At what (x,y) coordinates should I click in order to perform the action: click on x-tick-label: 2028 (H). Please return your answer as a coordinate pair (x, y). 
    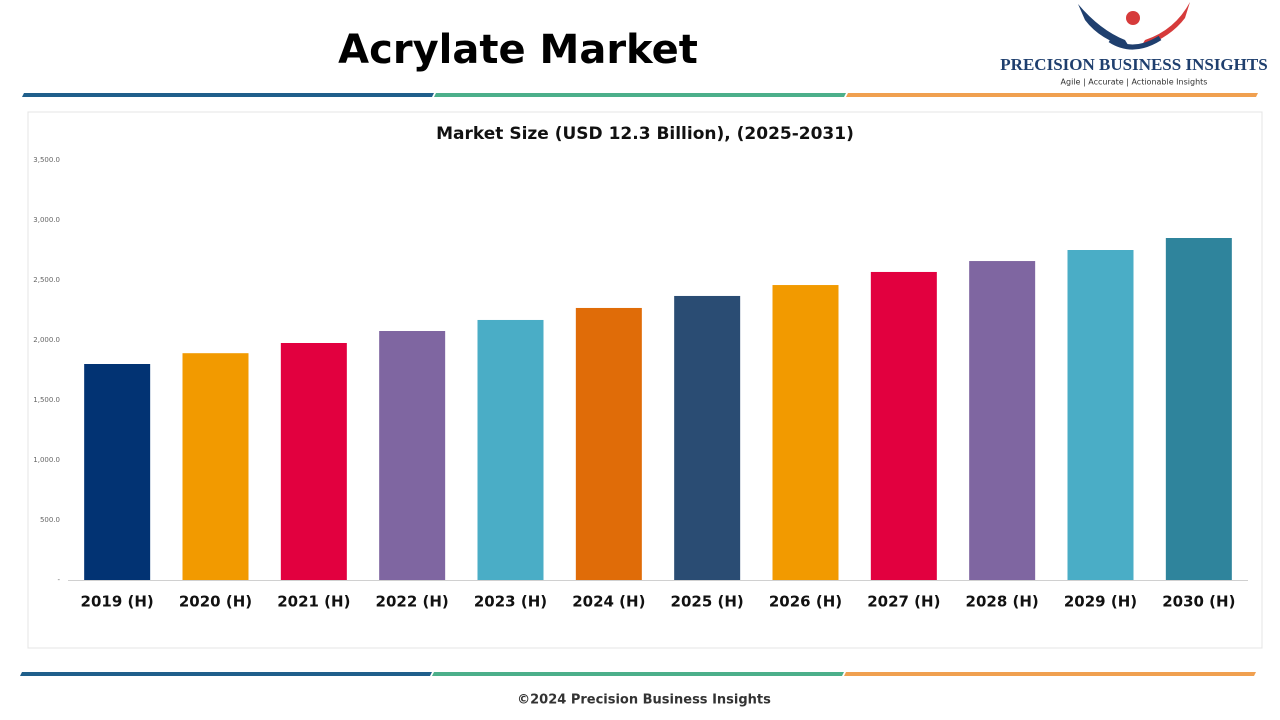
    Looking at the image, I should click on (1002, 602).